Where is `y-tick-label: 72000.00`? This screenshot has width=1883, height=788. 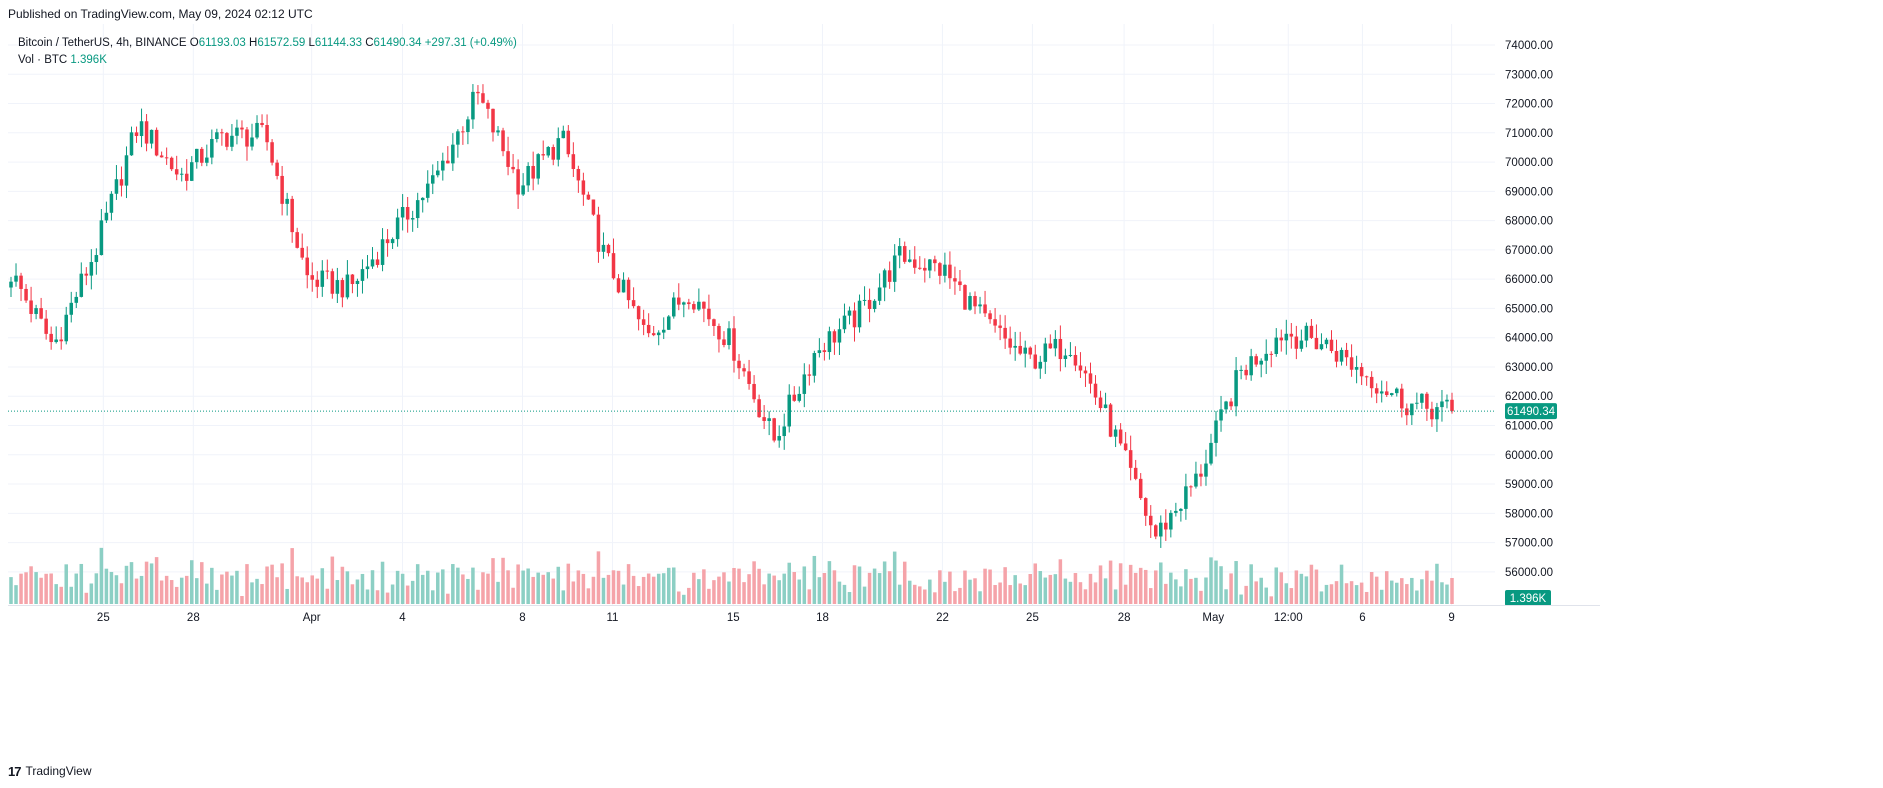
y-tick-label: 72000.00 is located at coordinates (1529, 105).